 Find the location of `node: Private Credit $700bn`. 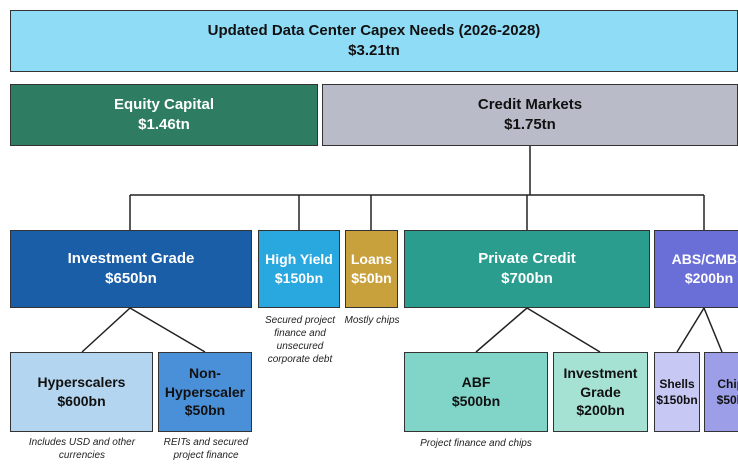

node: Private Credit $700bn is located at coordinates (527, 269).